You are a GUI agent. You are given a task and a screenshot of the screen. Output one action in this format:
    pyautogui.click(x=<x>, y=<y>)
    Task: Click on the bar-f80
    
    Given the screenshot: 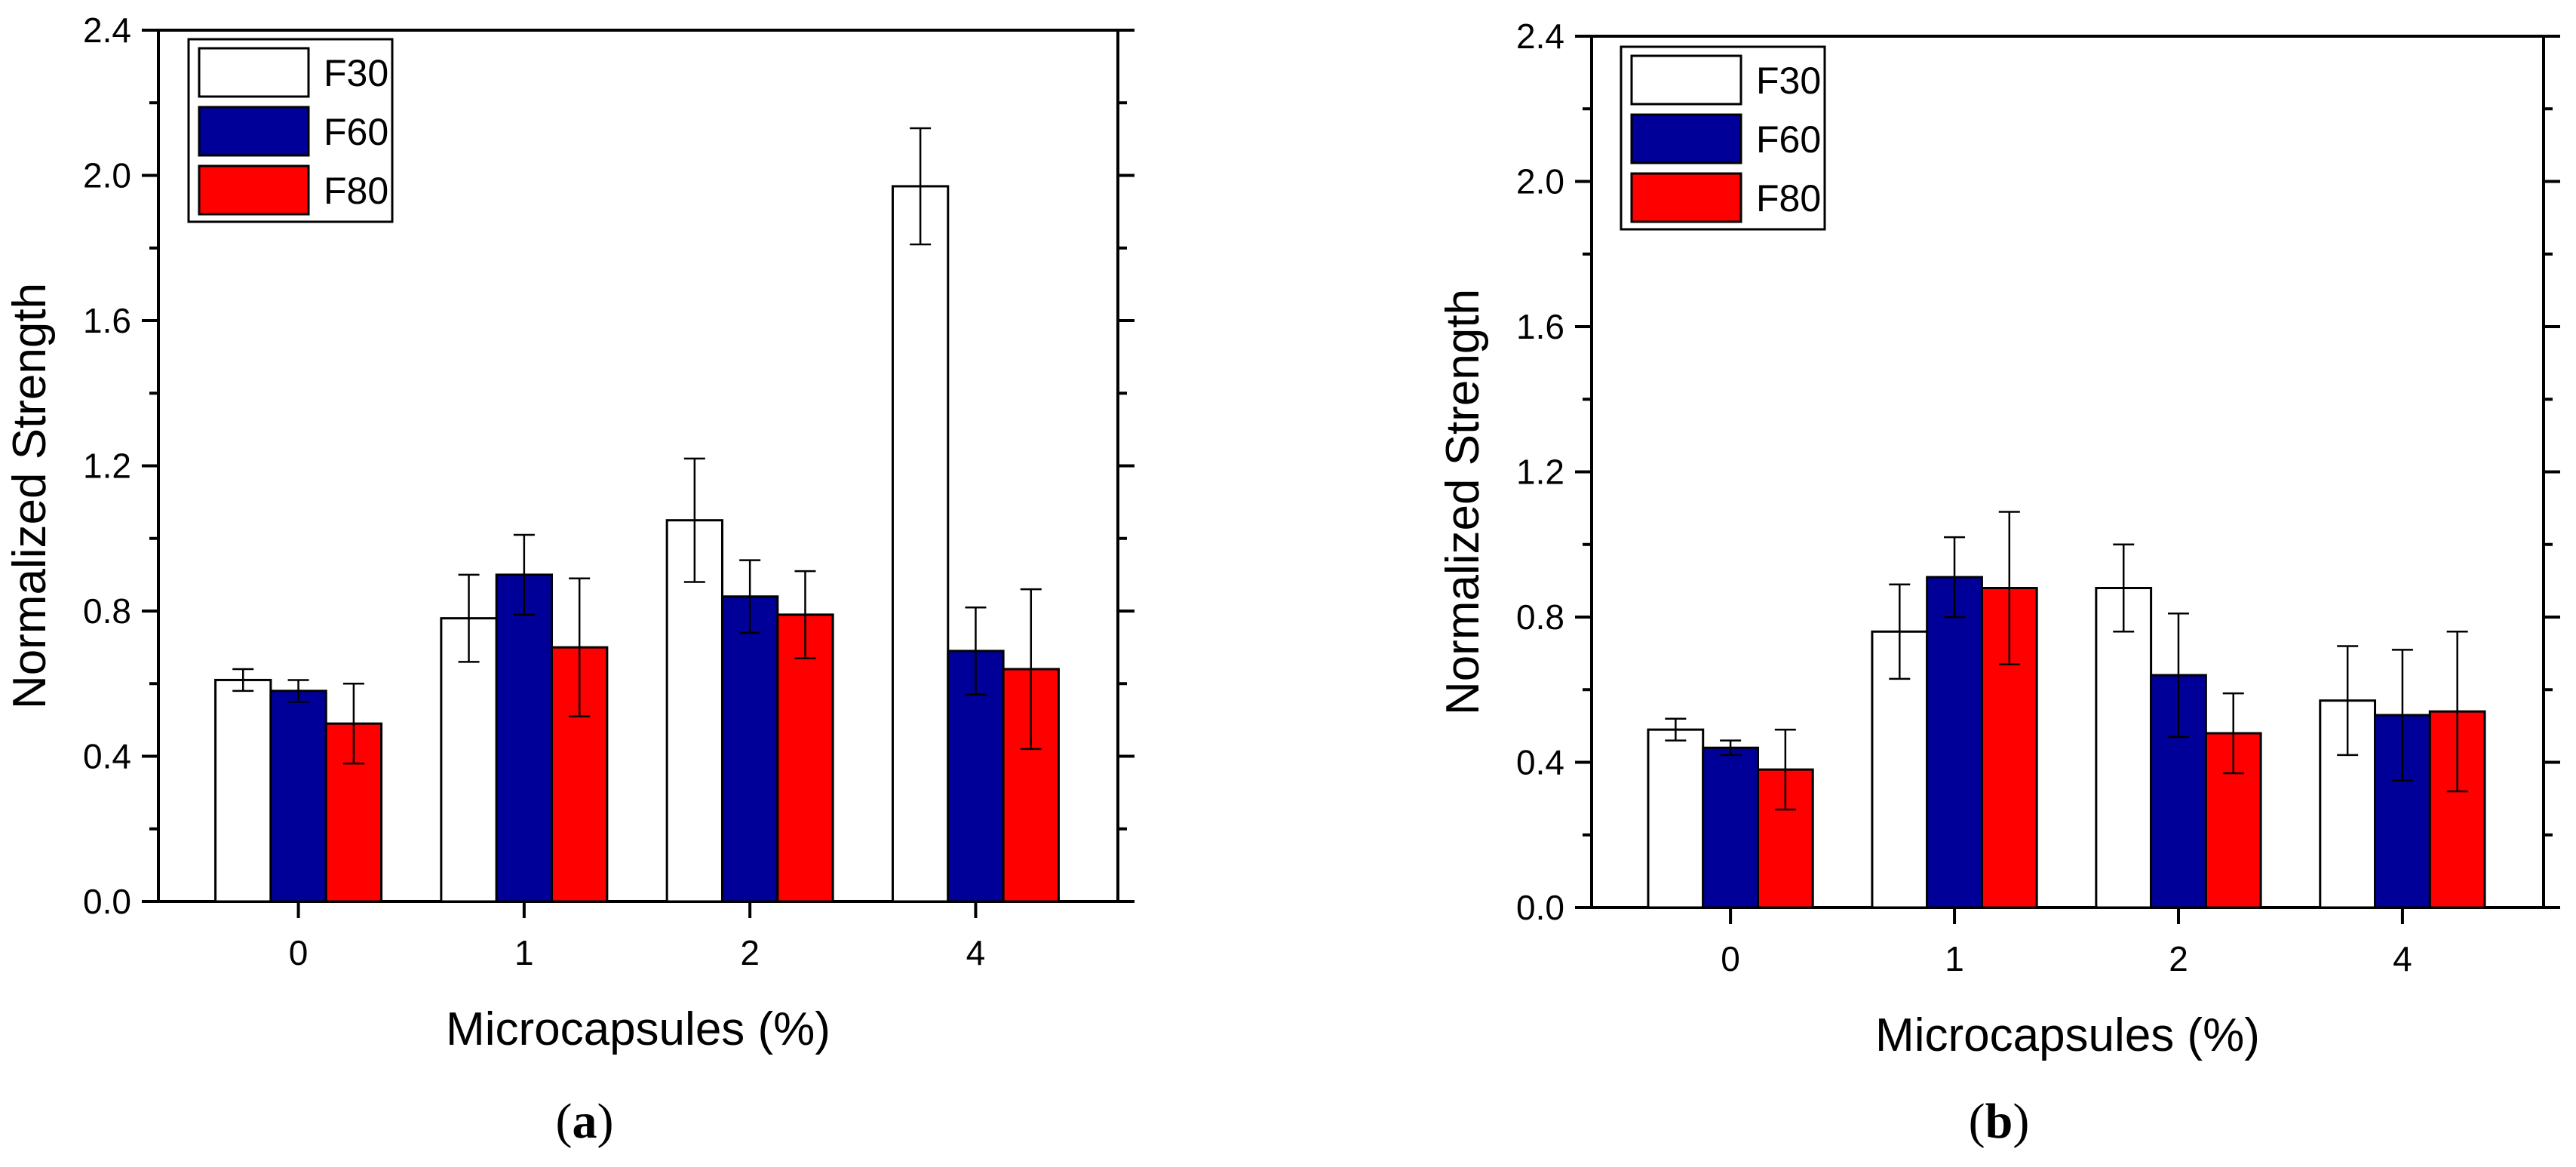 What is the action you would take?
    pyautogui.click(x=805, y=758)
    